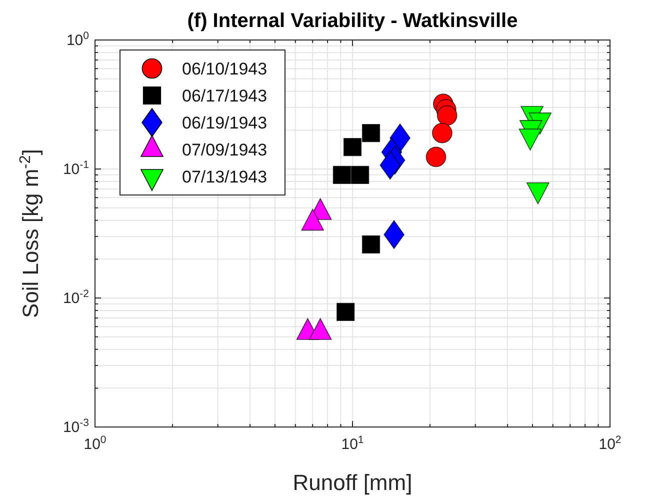  Describe the element at coordinates (352, 443) in the screenshot. I see `x-tick-label: 10$^{1}$` at that location.